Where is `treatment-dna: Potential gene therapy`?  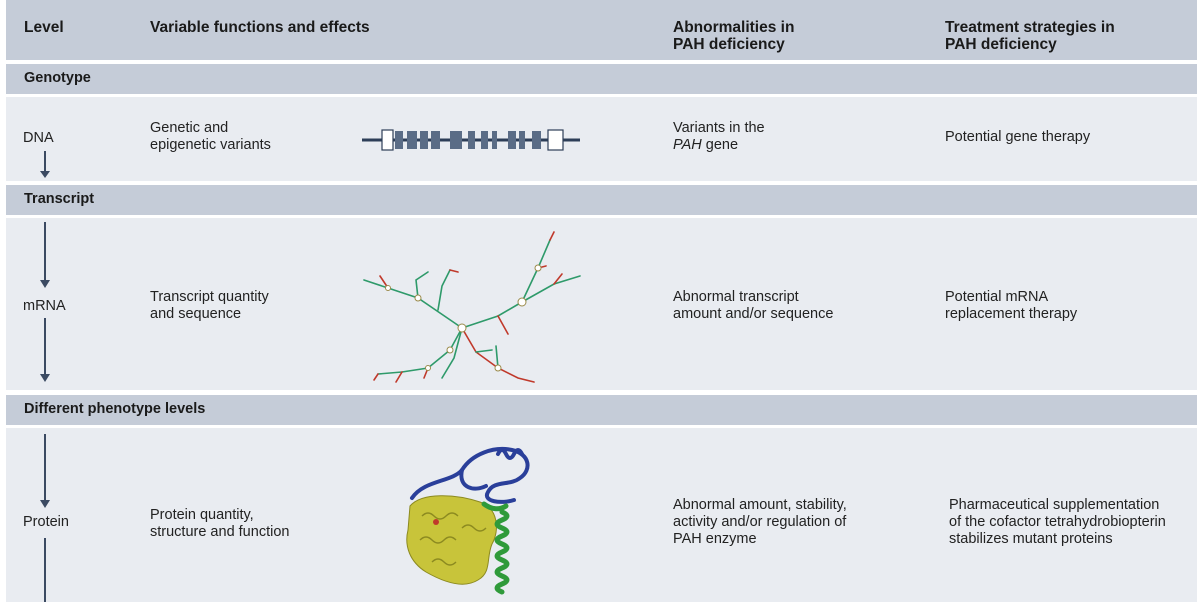 treatment-dna: Potential gene therapy is located at coordinates (1018, 137).